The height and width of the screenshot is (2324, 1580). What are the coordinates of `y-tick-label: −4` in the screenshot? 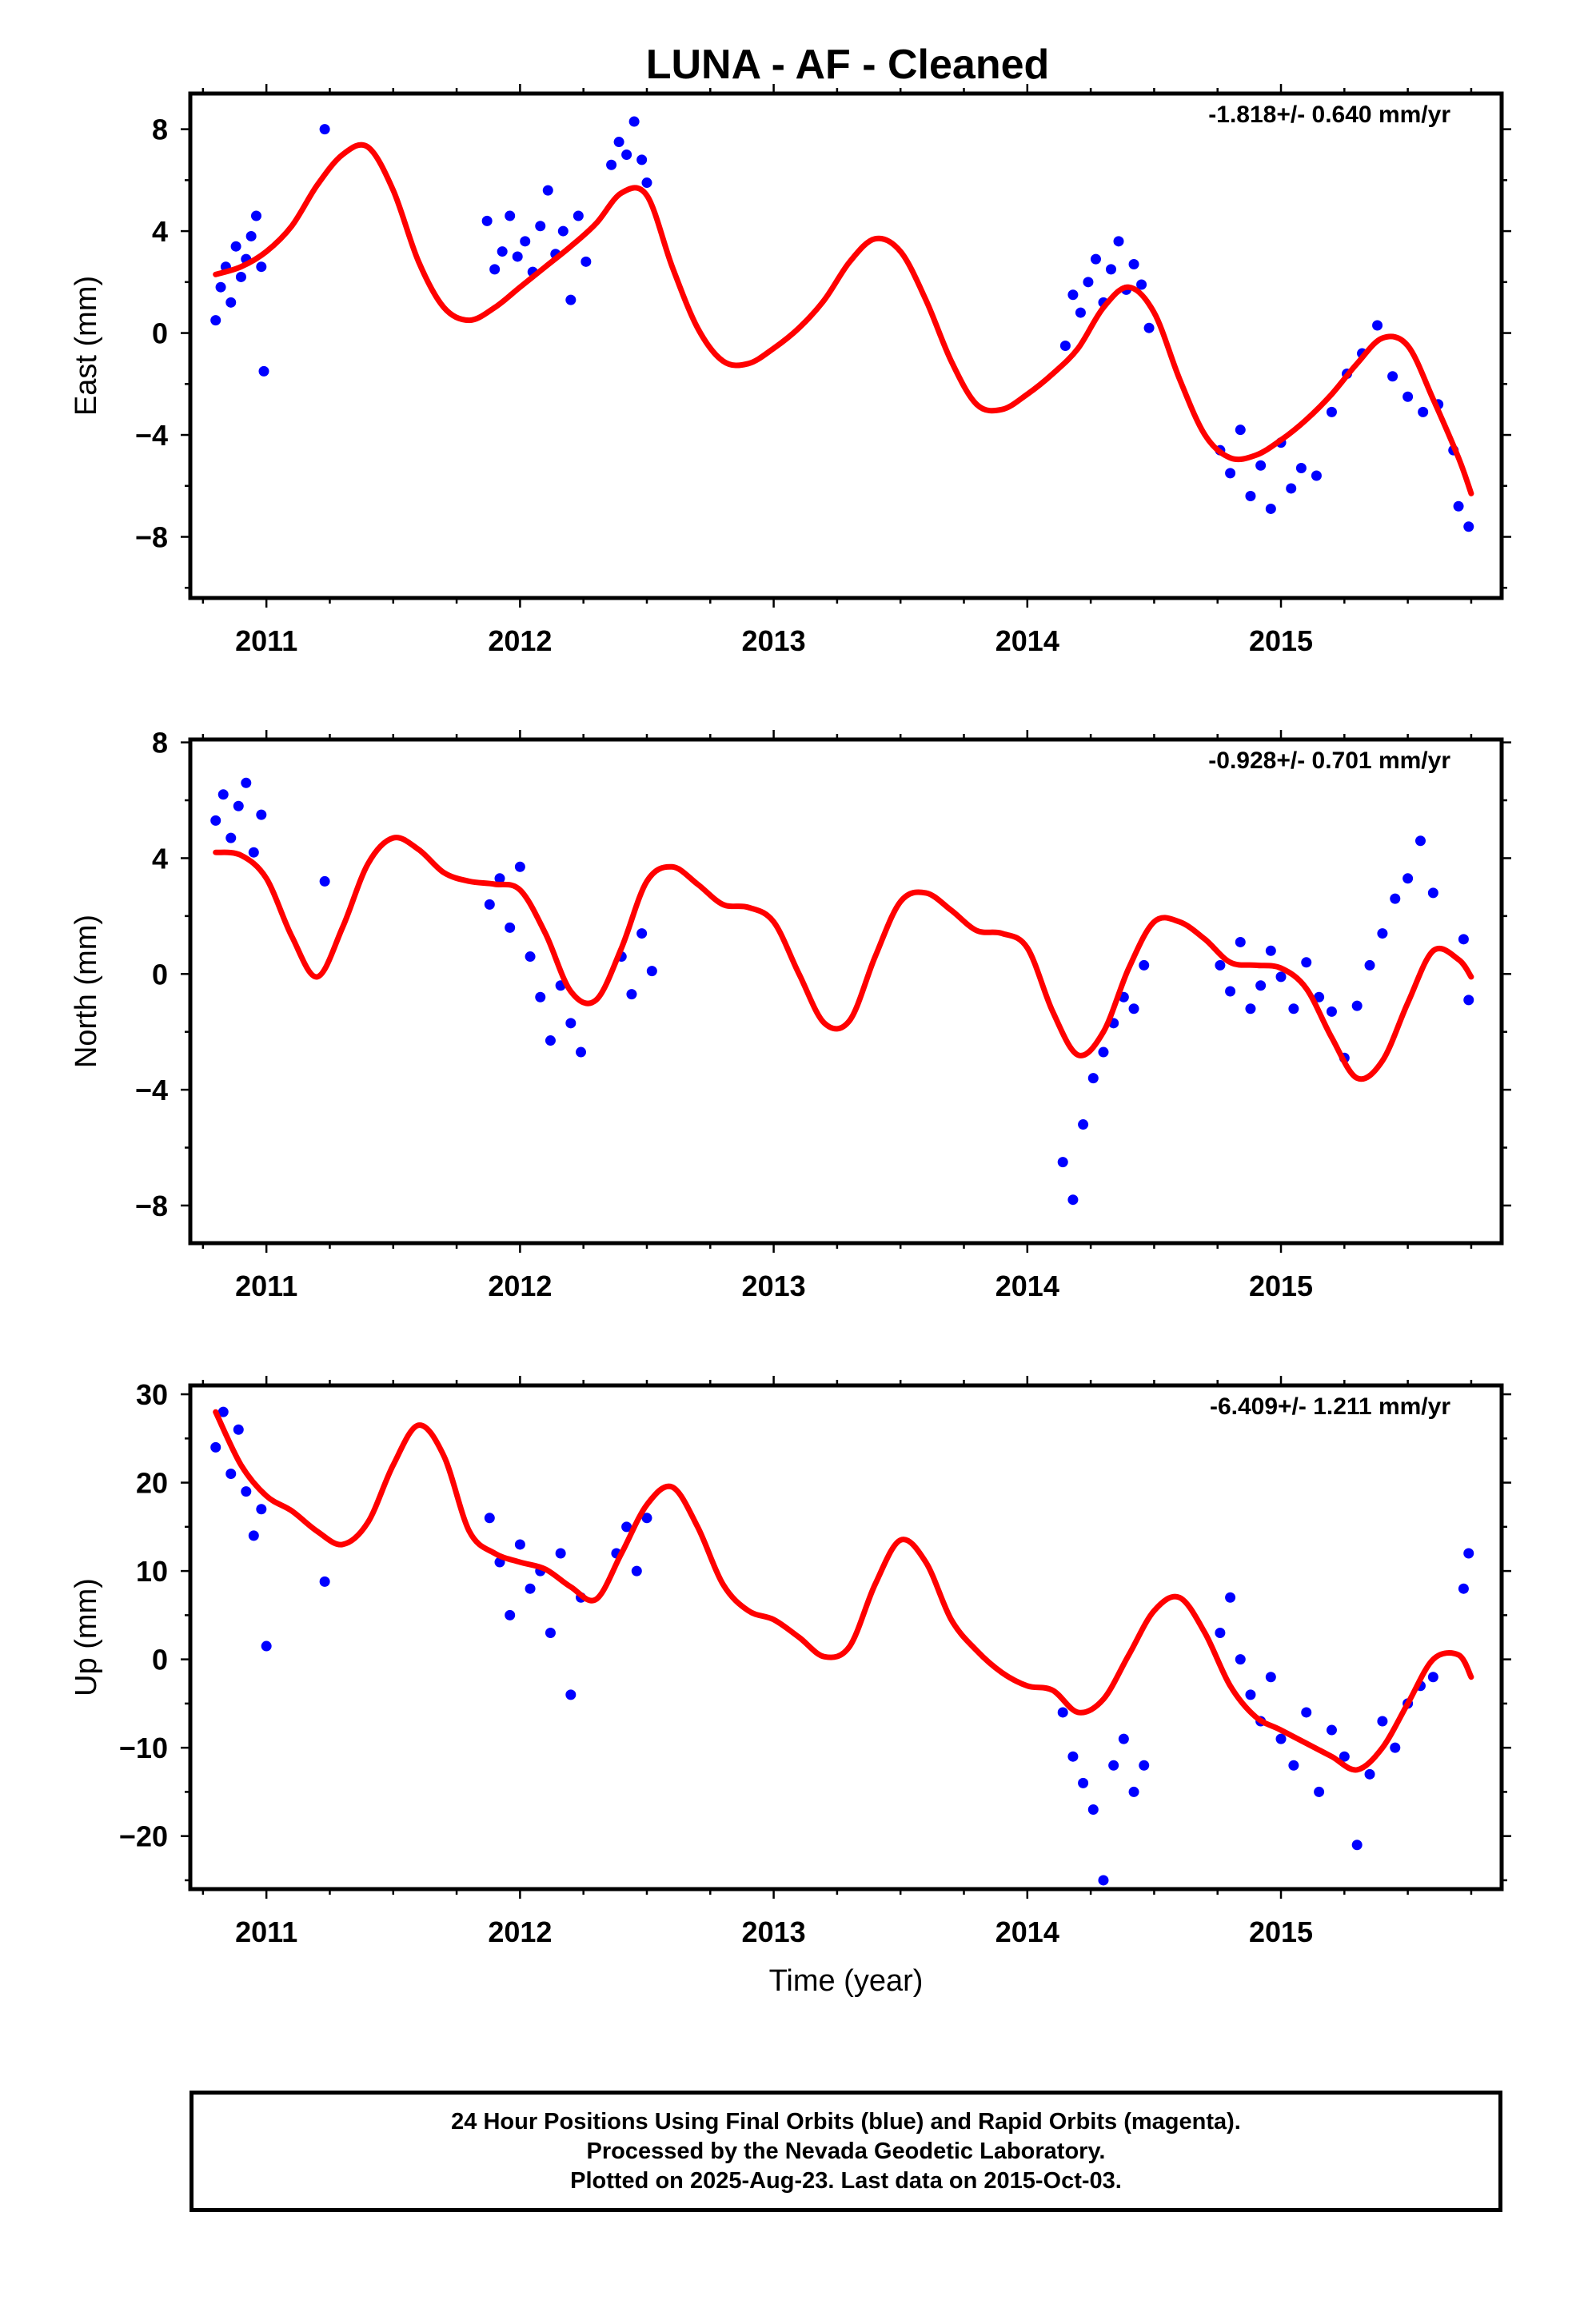 It's located at (152, 436).